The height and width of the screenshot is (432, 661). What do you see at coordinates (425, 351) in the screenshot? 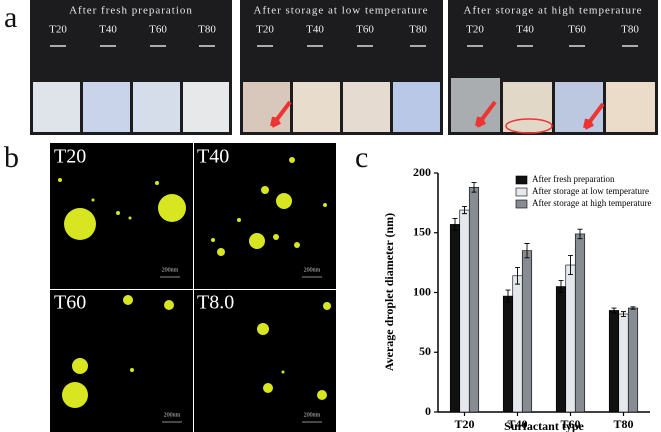
I see `y-tick-label: 50` at bounding box center [425, 351].